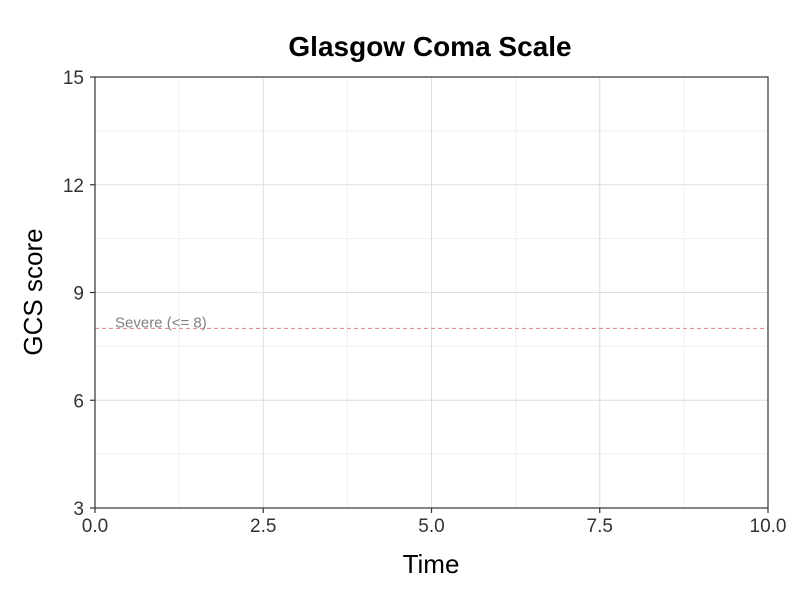 The image size is (800, 600). I want to click on x-axis-title: Time, so click(431, 564).